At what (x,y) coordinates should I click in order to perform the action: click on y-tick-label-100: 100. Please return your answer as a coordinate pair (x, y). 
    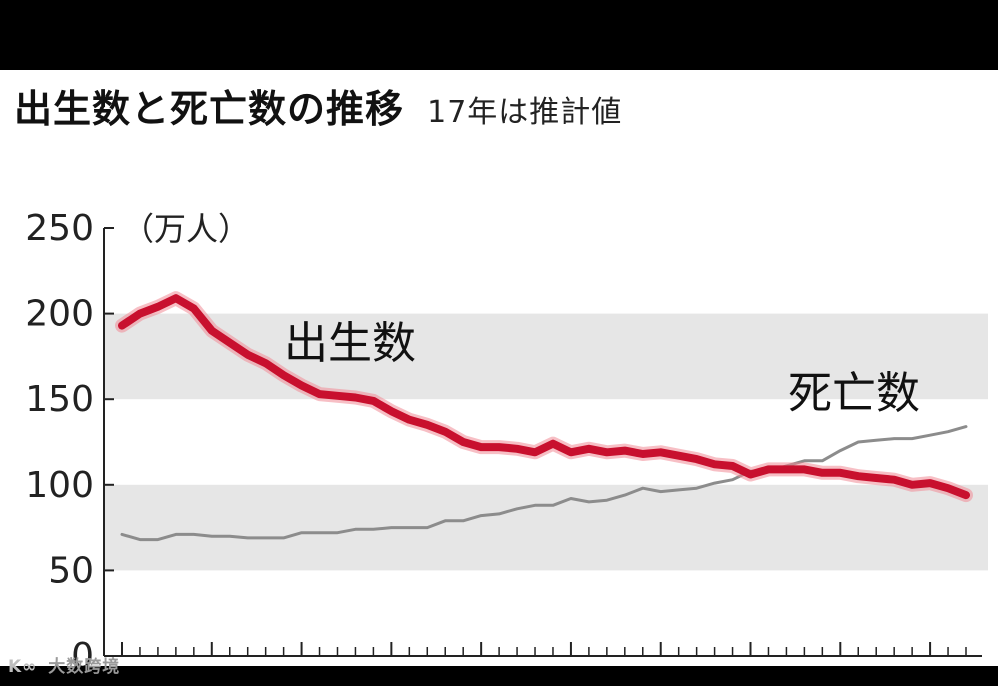
    Looking at the image, I should click on (59, 485).